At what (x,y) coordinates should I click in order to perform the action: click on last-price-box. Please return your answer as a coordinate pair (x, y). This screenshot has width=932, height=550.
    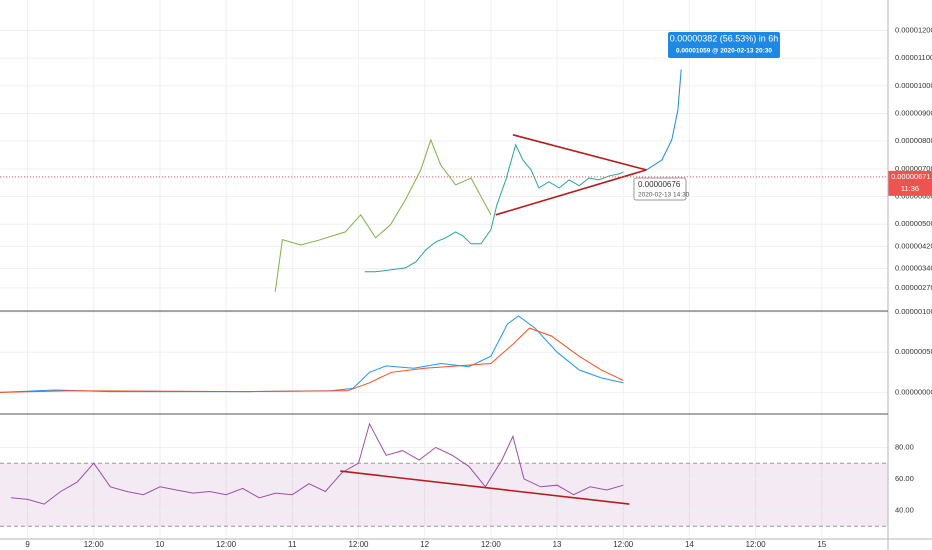
    Looking at the image, I should click on (910, 183).